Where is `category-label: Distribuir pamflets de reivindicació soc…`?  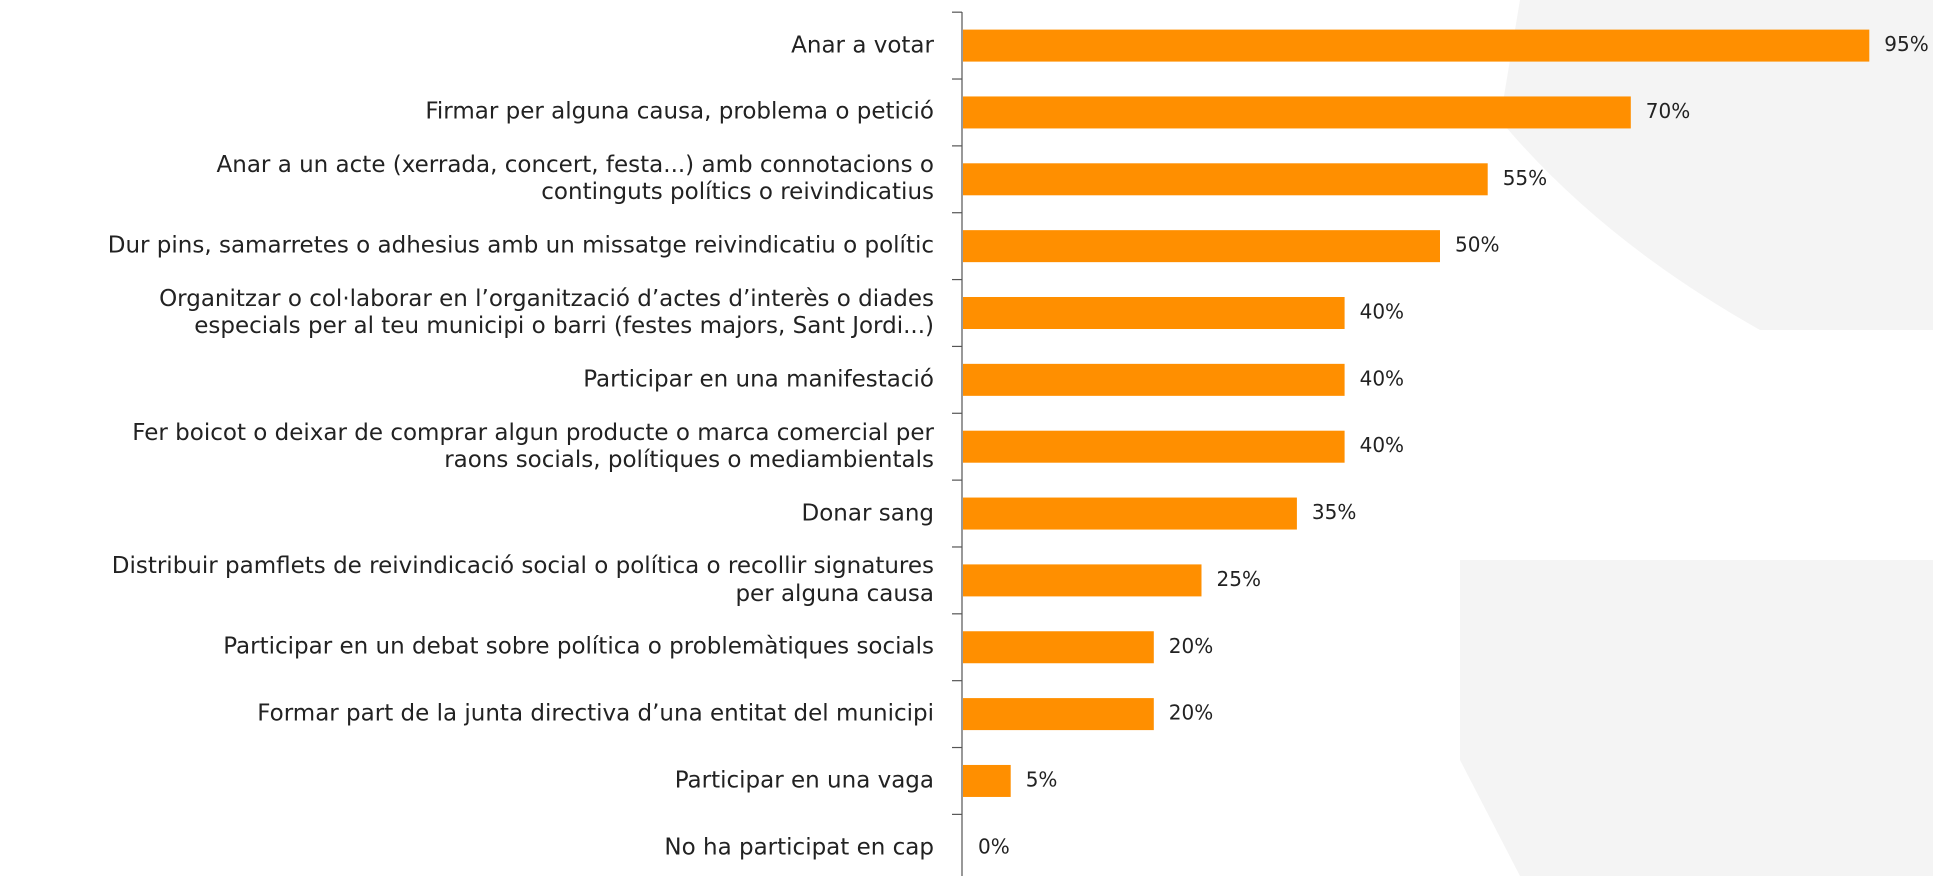 category-label: Distribuir pamflets de reivindicació soc… is located at coordinates (522, 580).